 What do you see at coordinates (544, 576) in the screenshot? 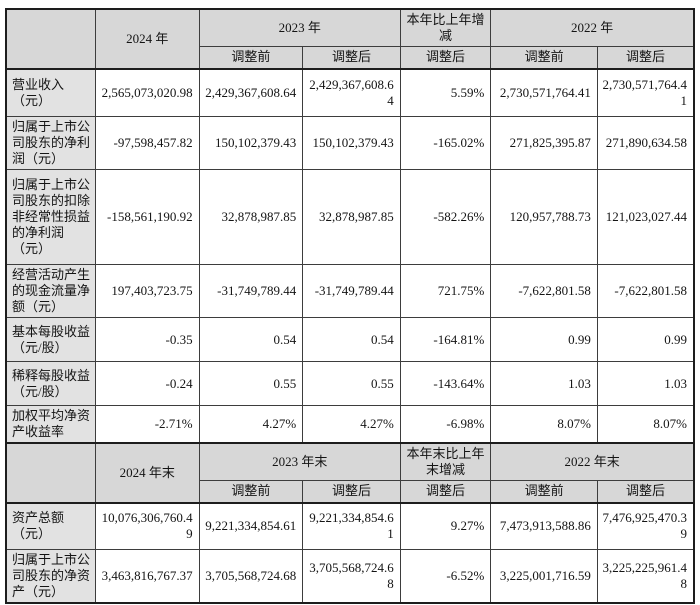
I see `value-cell: 3,225,001,716.59` at bounding box center [544, 576].